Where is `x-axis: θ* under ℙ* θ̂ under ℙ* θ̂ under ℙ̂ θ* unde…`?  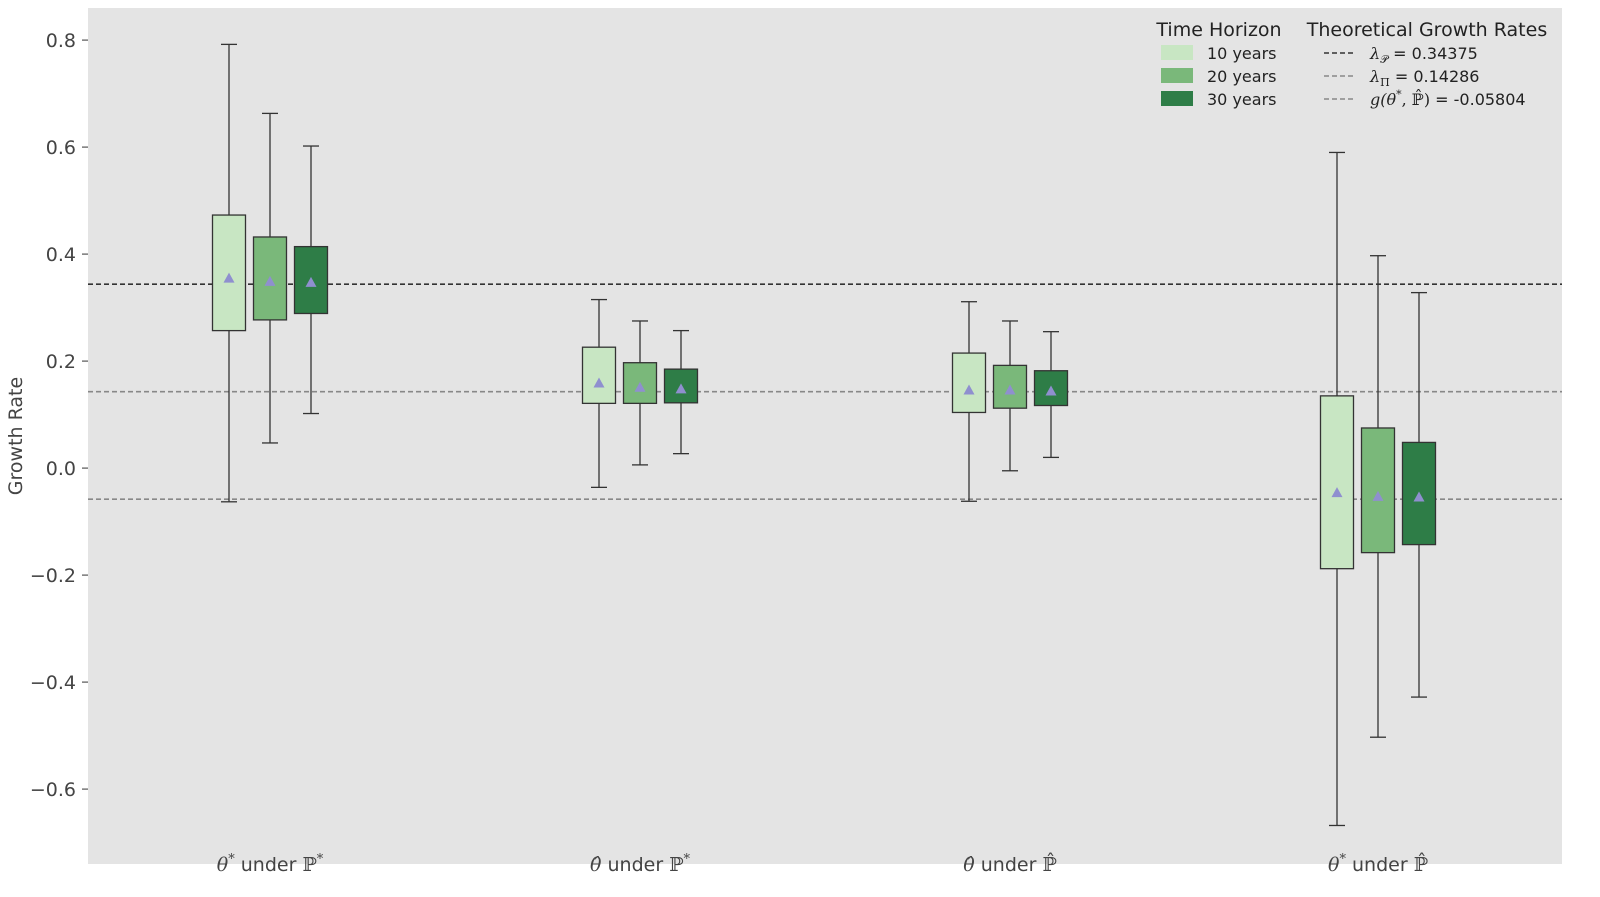 x-axis: θ* under ℙ* θ̂ under ℙ* θ̂ under ℙ̂ θ* unde… is located at coordinates (822, 864).